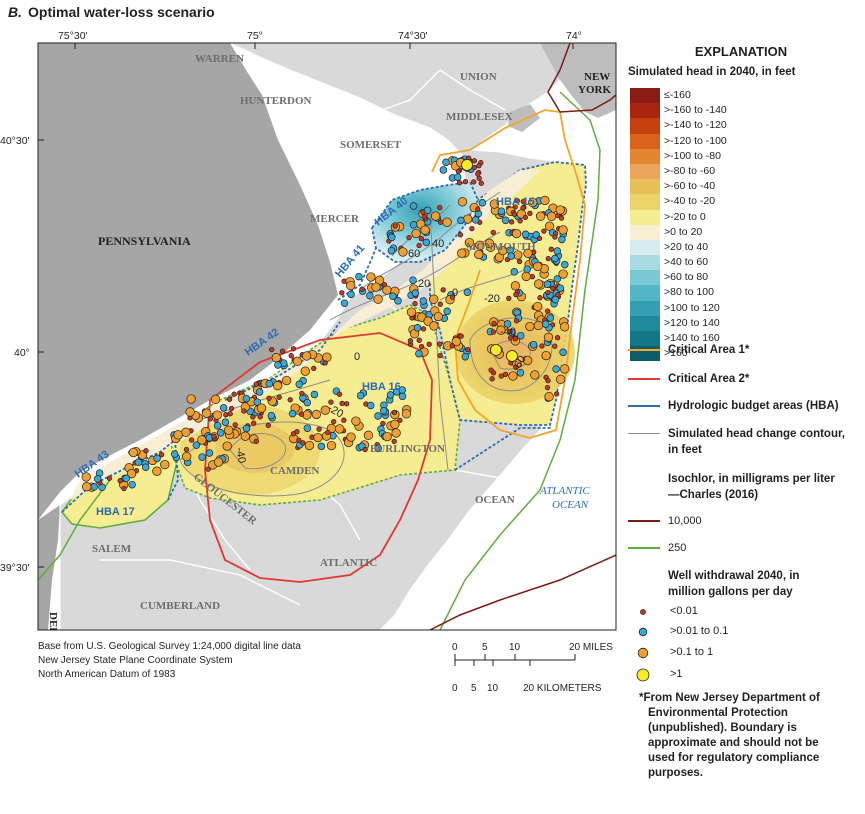 Image resolution: width=865 pixels, height=814 pixels. I want to click on ramp-label-8: >-20 to 0, so click(685, 216).